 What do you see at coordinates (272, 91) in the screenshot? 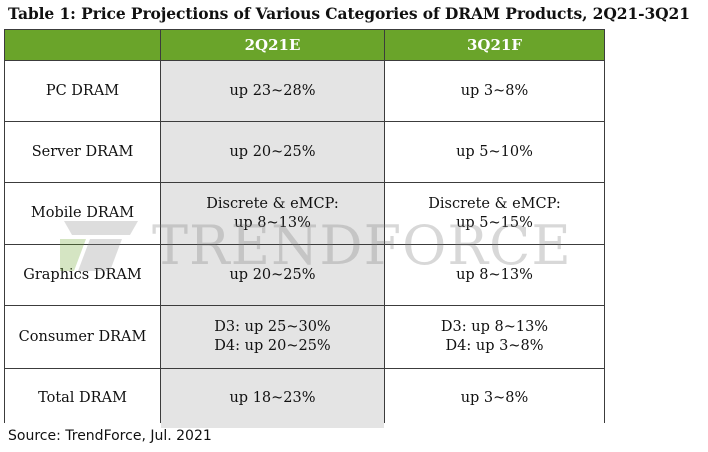
I see `pc-dram-2q21: up 23~28%` at bounding box center [272, 91].